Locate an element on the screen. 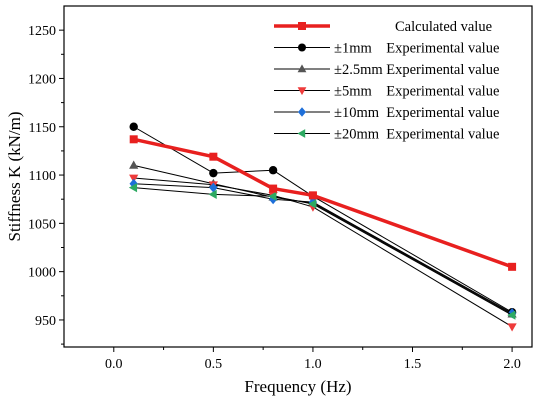 This screenshot has height=402, width=540. x-tick-label: 1.0 is located at coordinates (313, 364).